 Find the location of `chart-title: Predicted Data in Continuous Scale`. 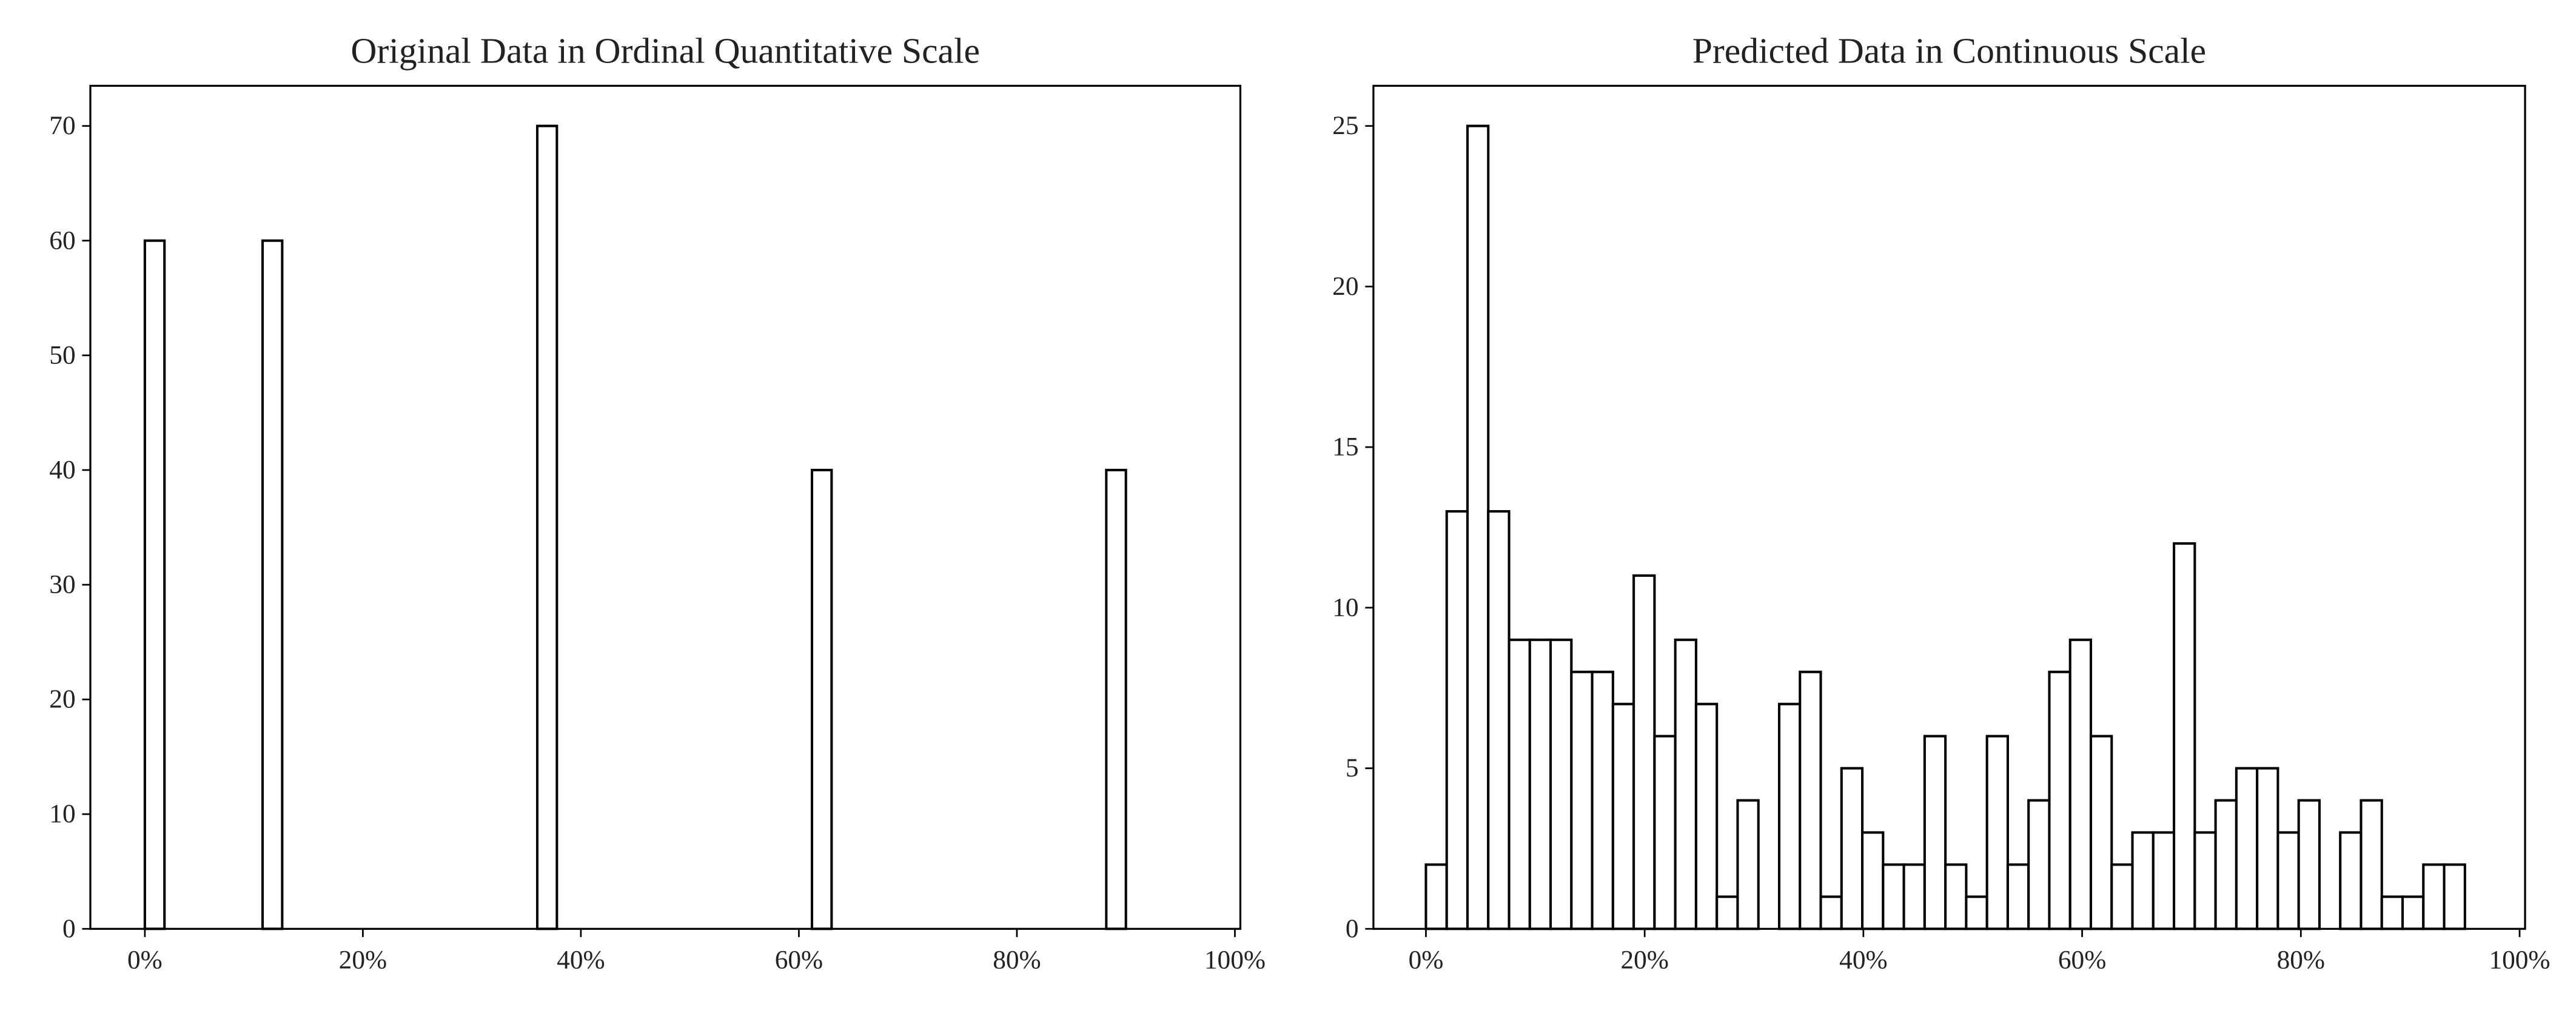

chart-title: Predicted Data in Continuous Scale is located at coordinates (1949, 51).